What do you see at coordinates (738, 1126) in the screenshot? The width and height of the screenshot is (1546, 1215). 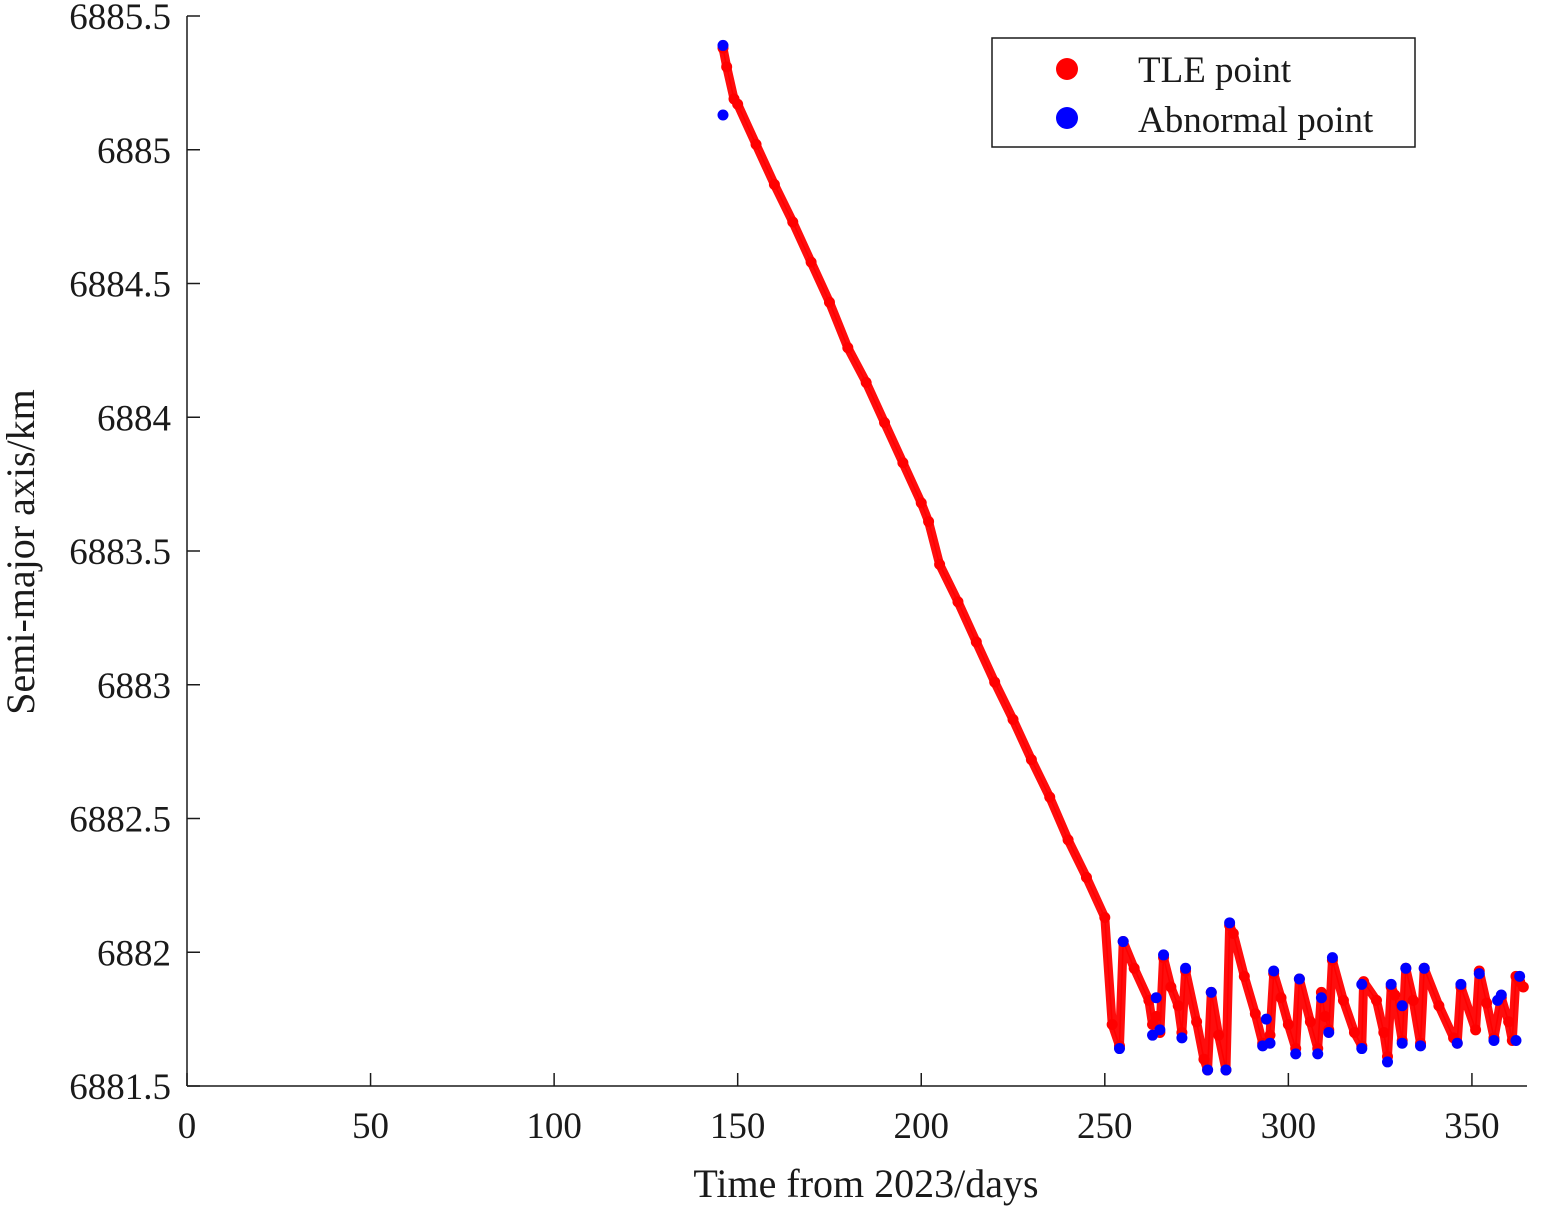 I see `x-tick-label: 150` at bounding box center [738, 1126].